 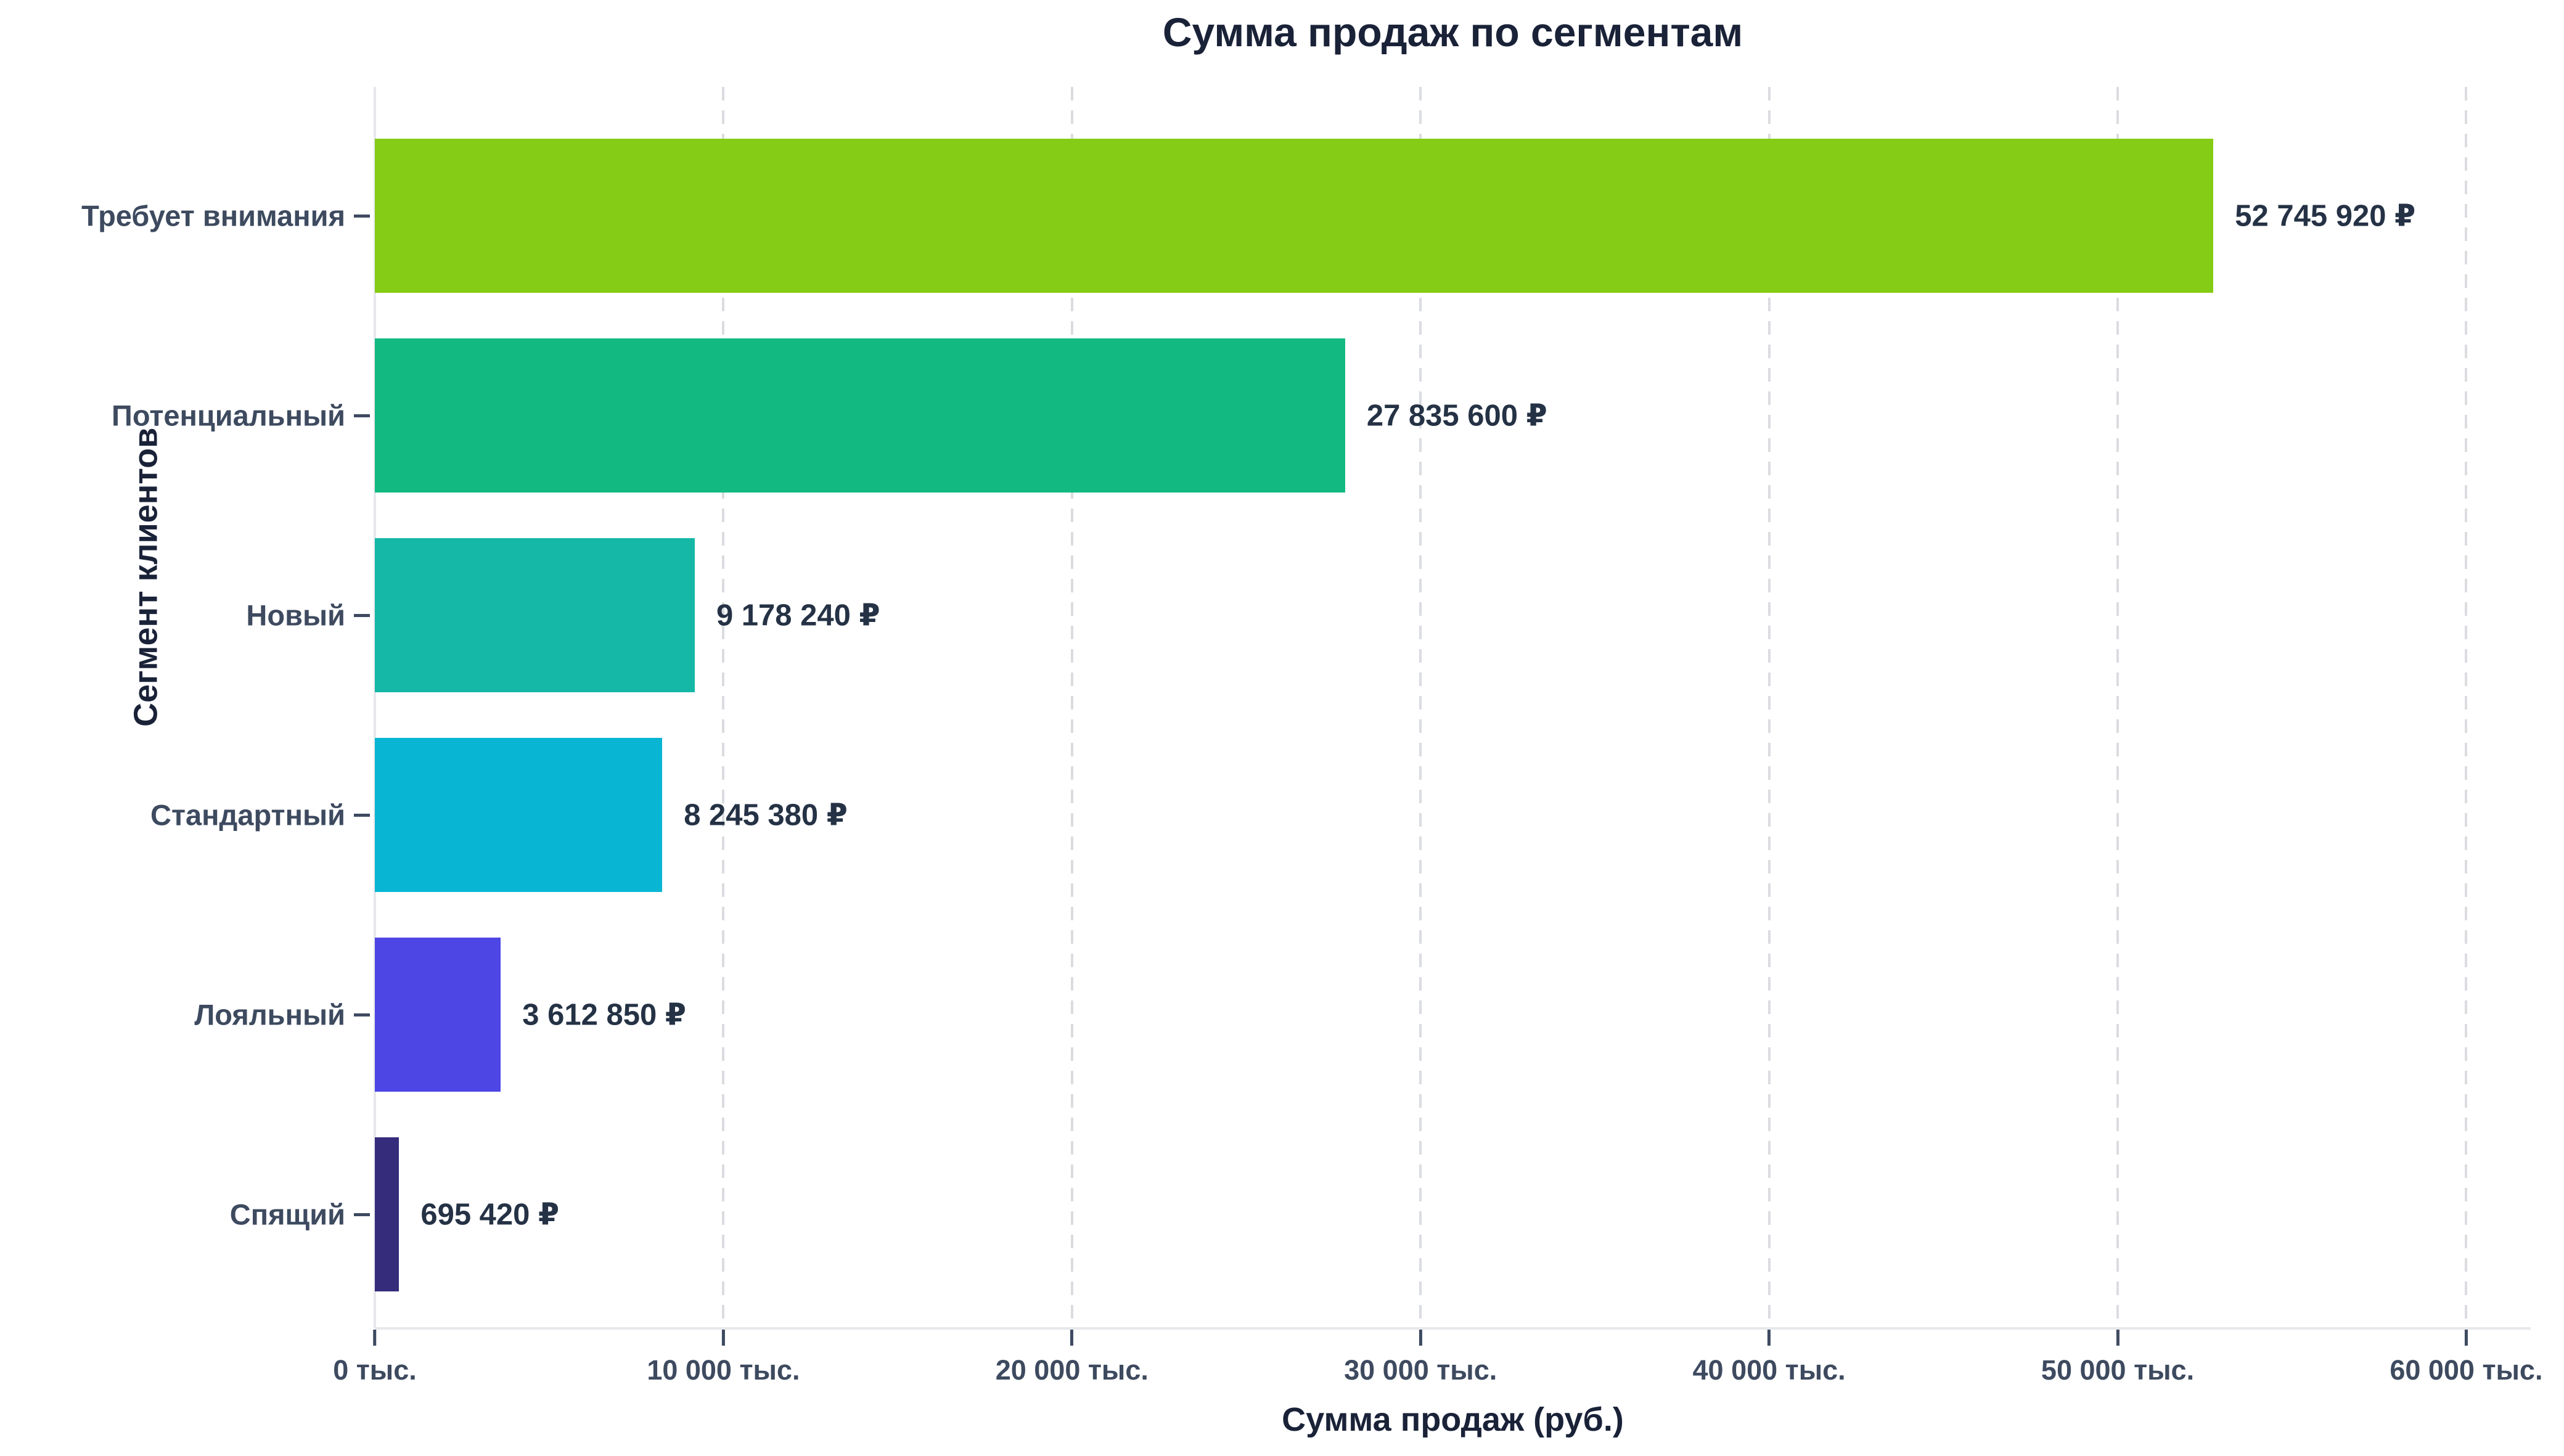 I want to click on x-tick-label: 30 000 тыс., so click(x=1420, y=1370).